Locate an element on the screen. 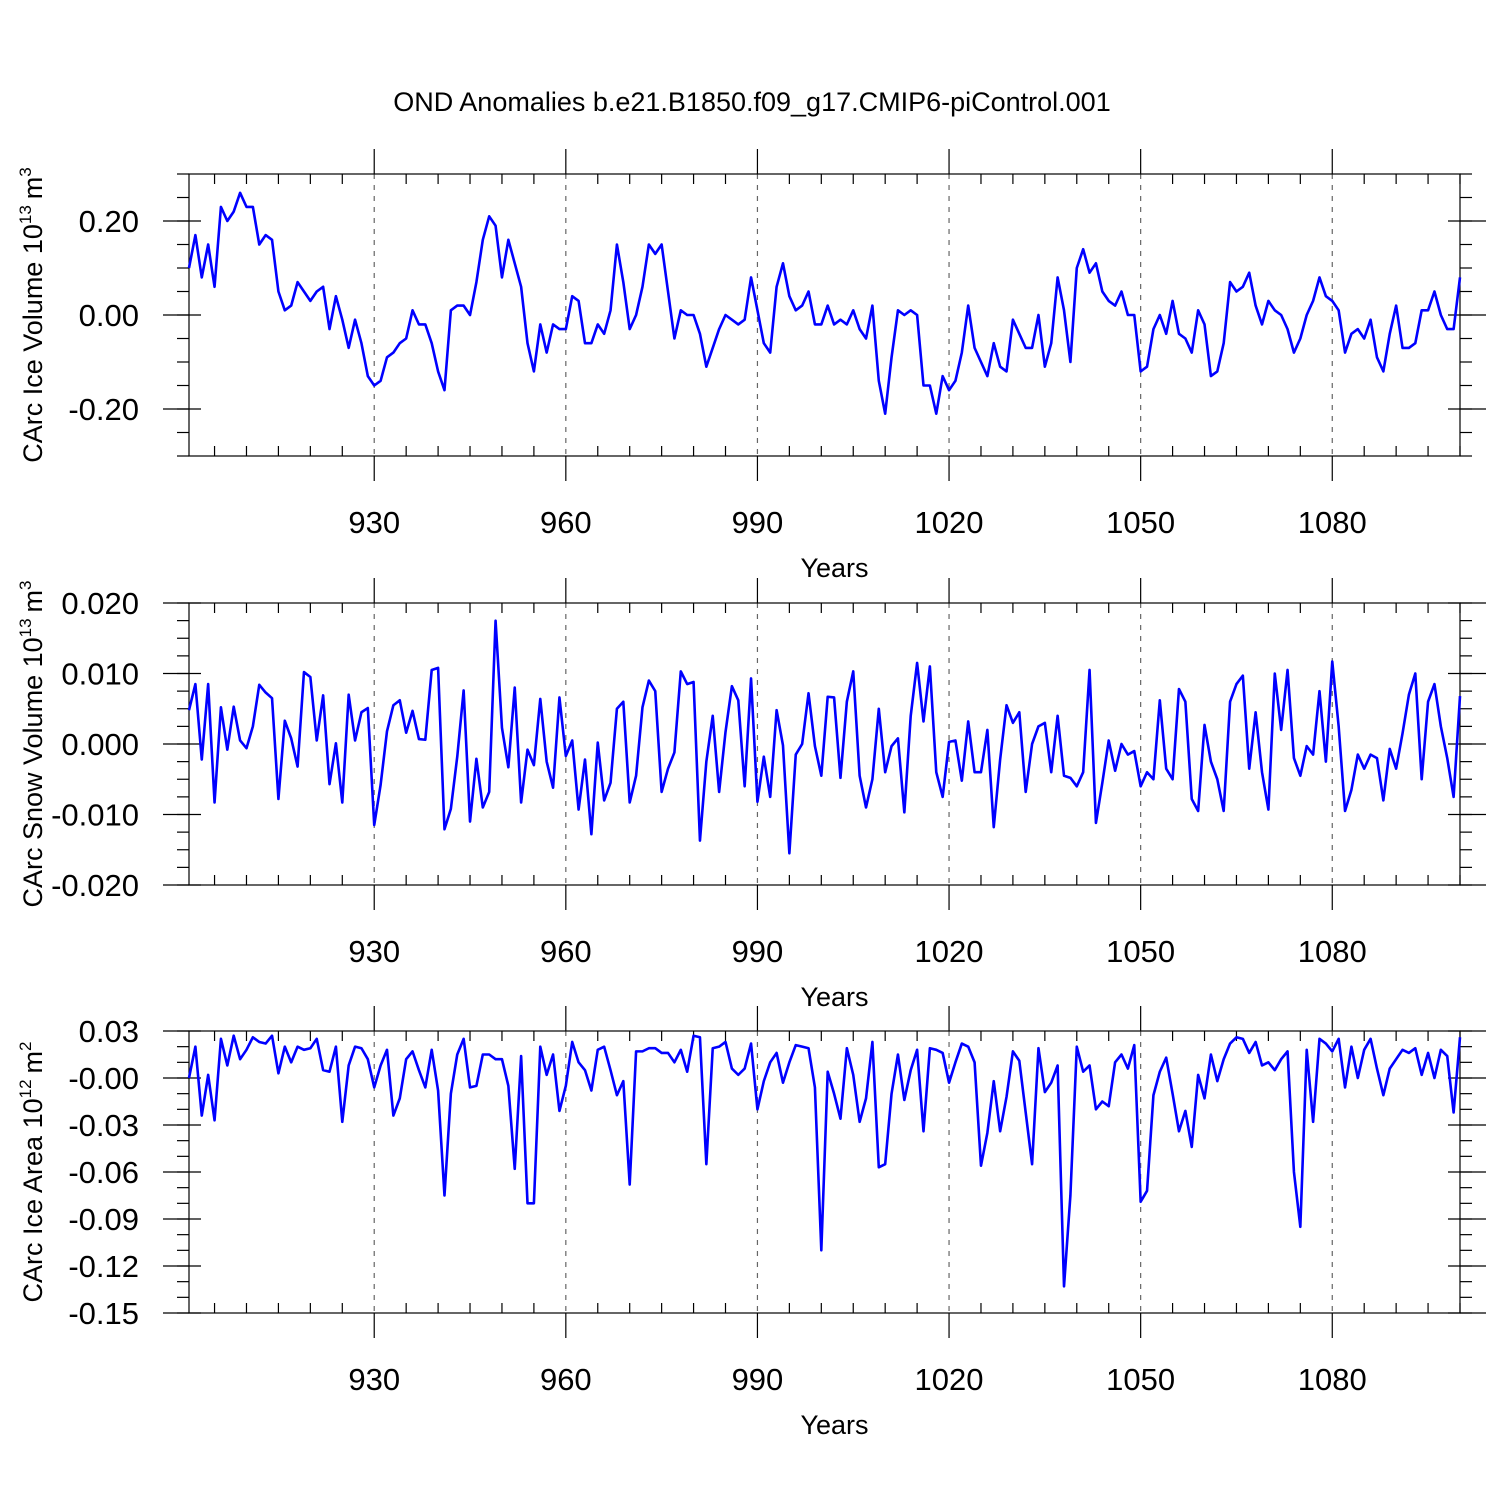 The image size is (1500, 1500). y-axis-label: CArc Ice Area 1012 m2 is located at coordinates (32, 1172).